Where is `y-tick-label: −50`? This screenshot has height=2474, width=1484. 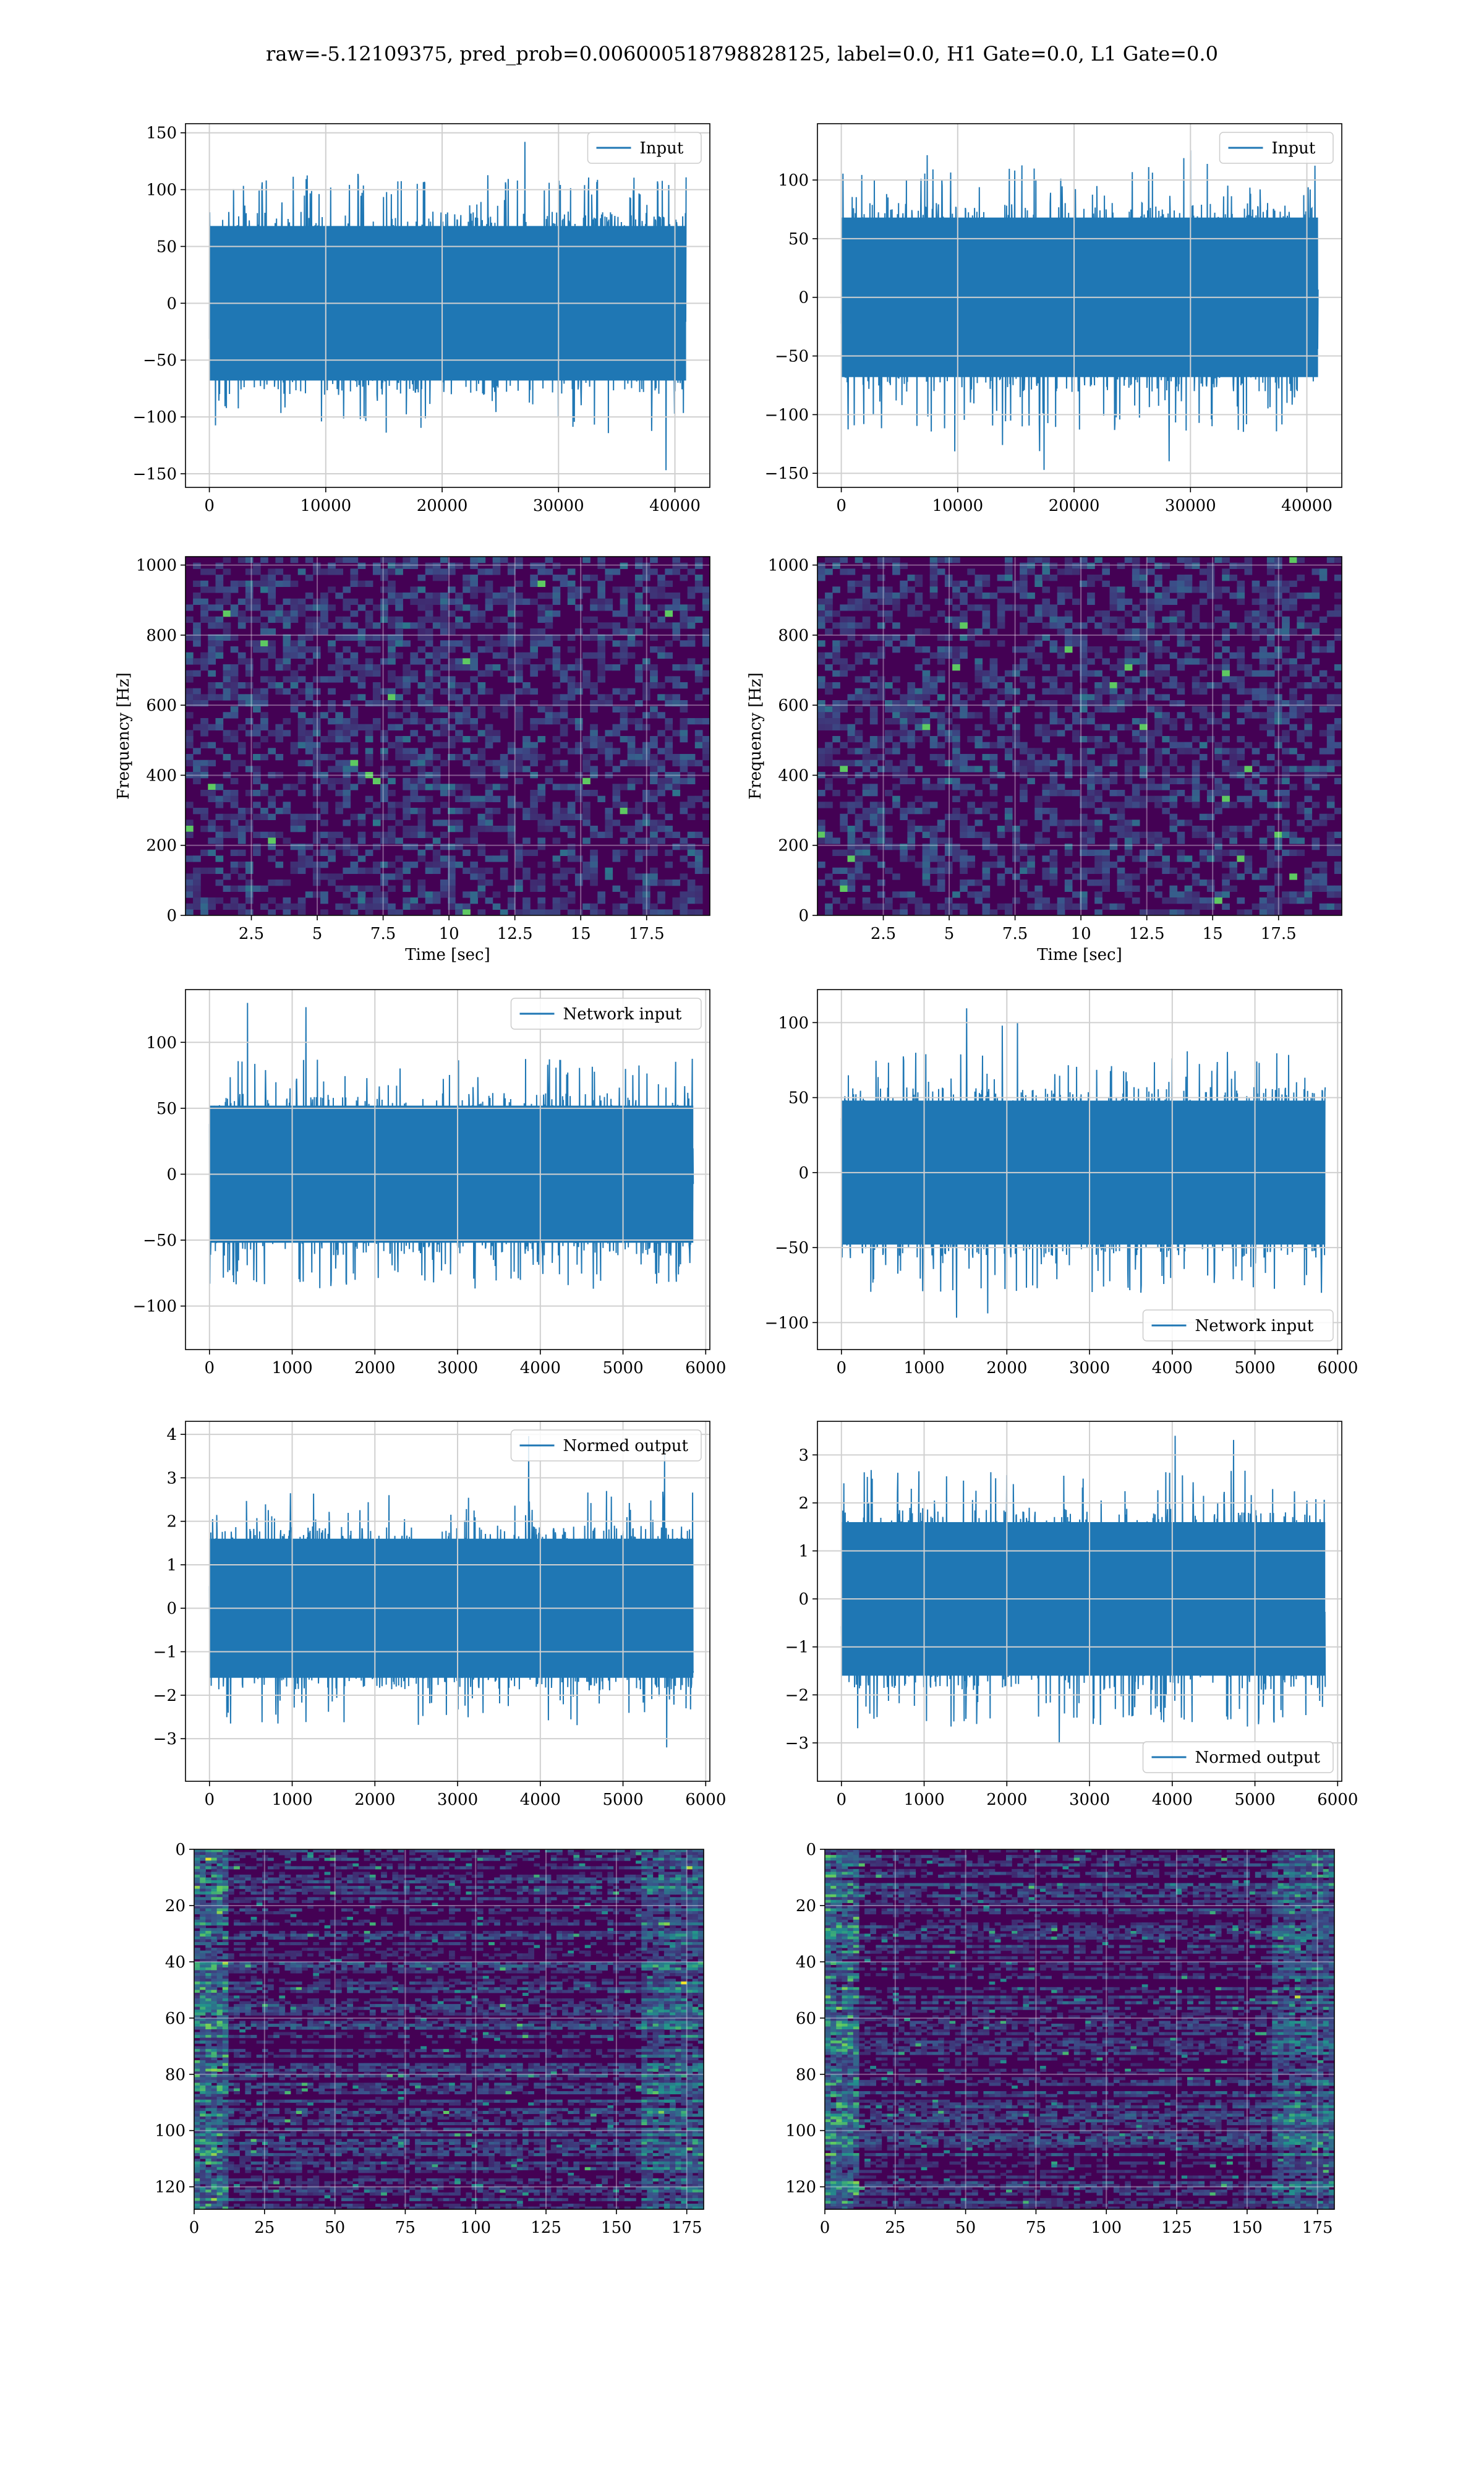 y-tick-label: −50 is located at coordinates (160, 361).